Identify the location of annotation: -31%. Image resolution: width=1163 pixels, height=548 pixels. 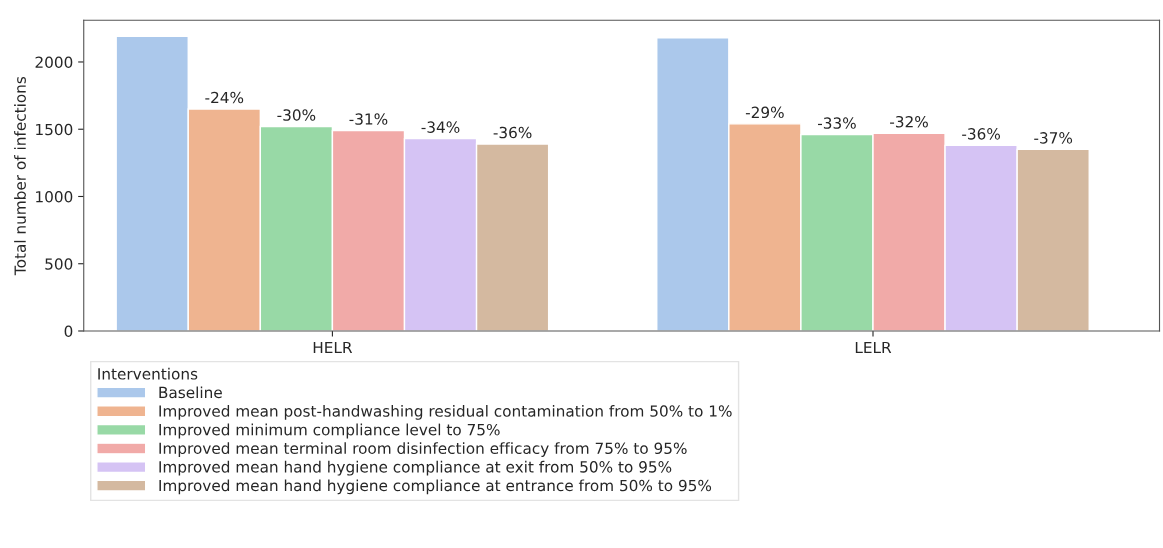
(368, 119).